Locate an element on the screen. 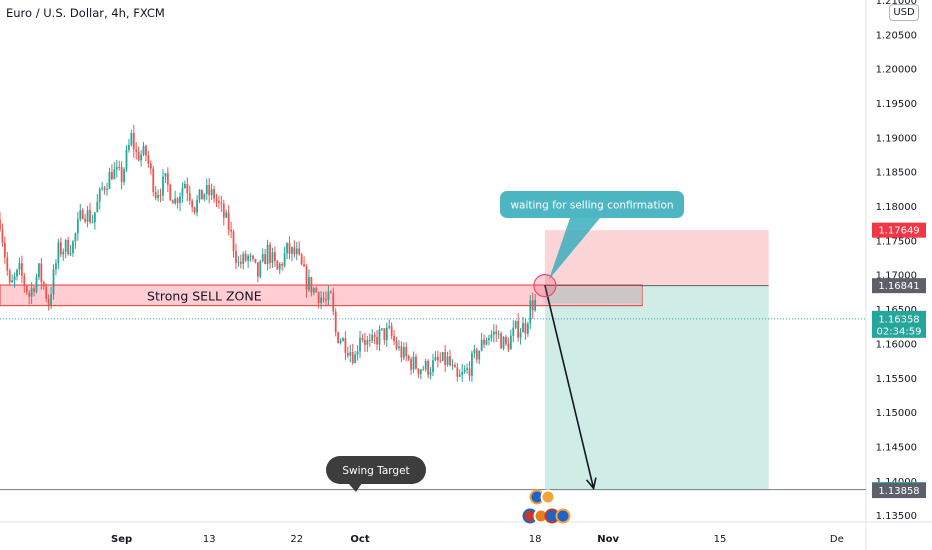 The image size is (932, 550). y-tick-label: 1.20500 is located at coordinates (896, 35).